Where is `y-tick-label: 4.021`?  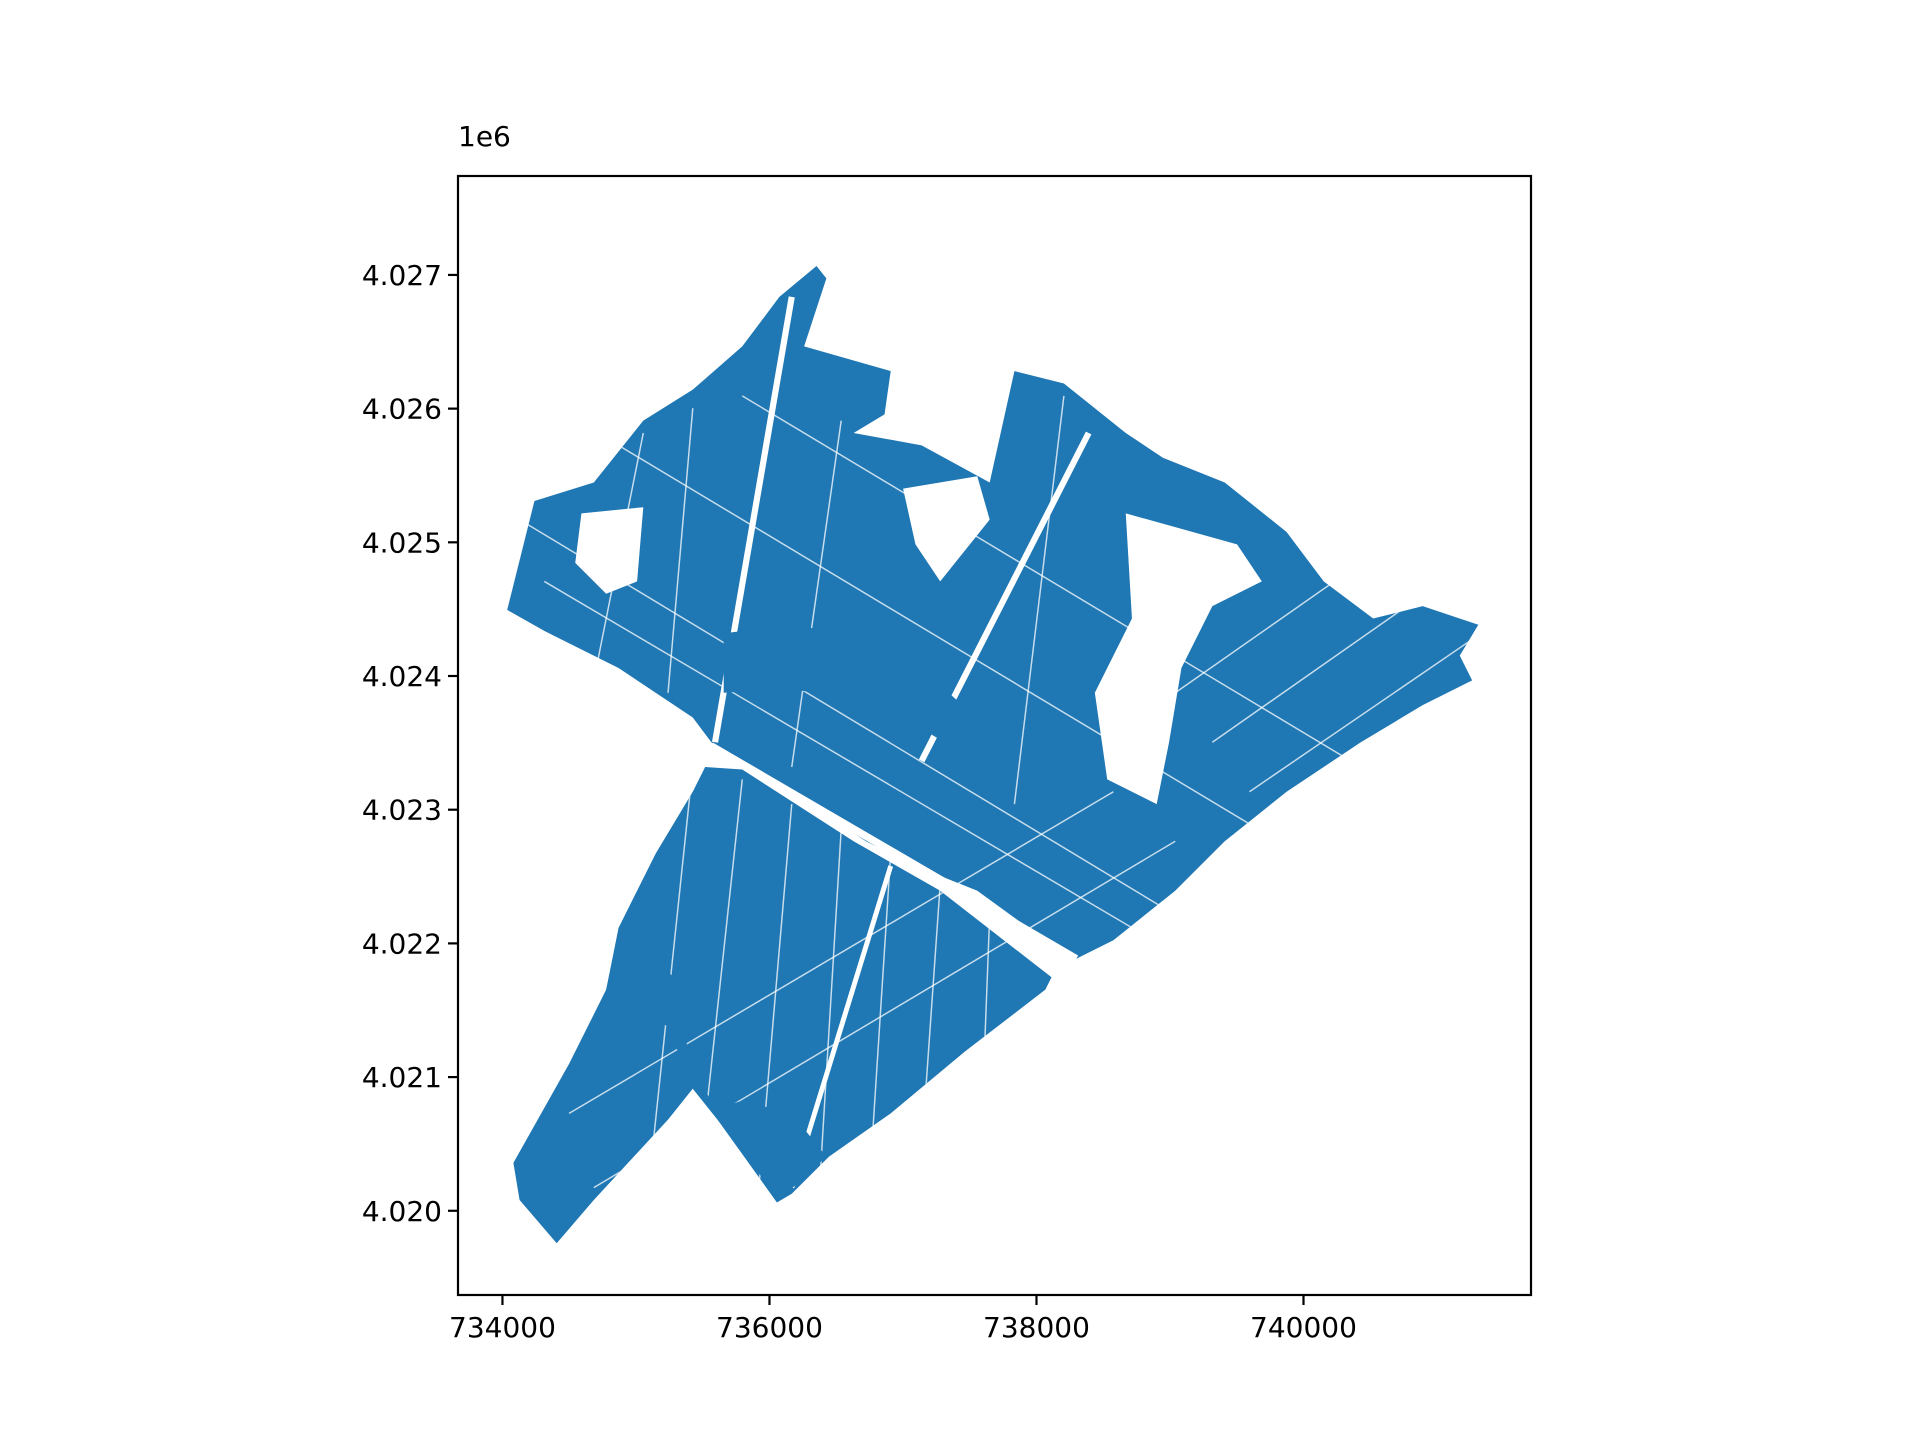 y-tick-label: 4.021 is located at coordinates (402, 1077).